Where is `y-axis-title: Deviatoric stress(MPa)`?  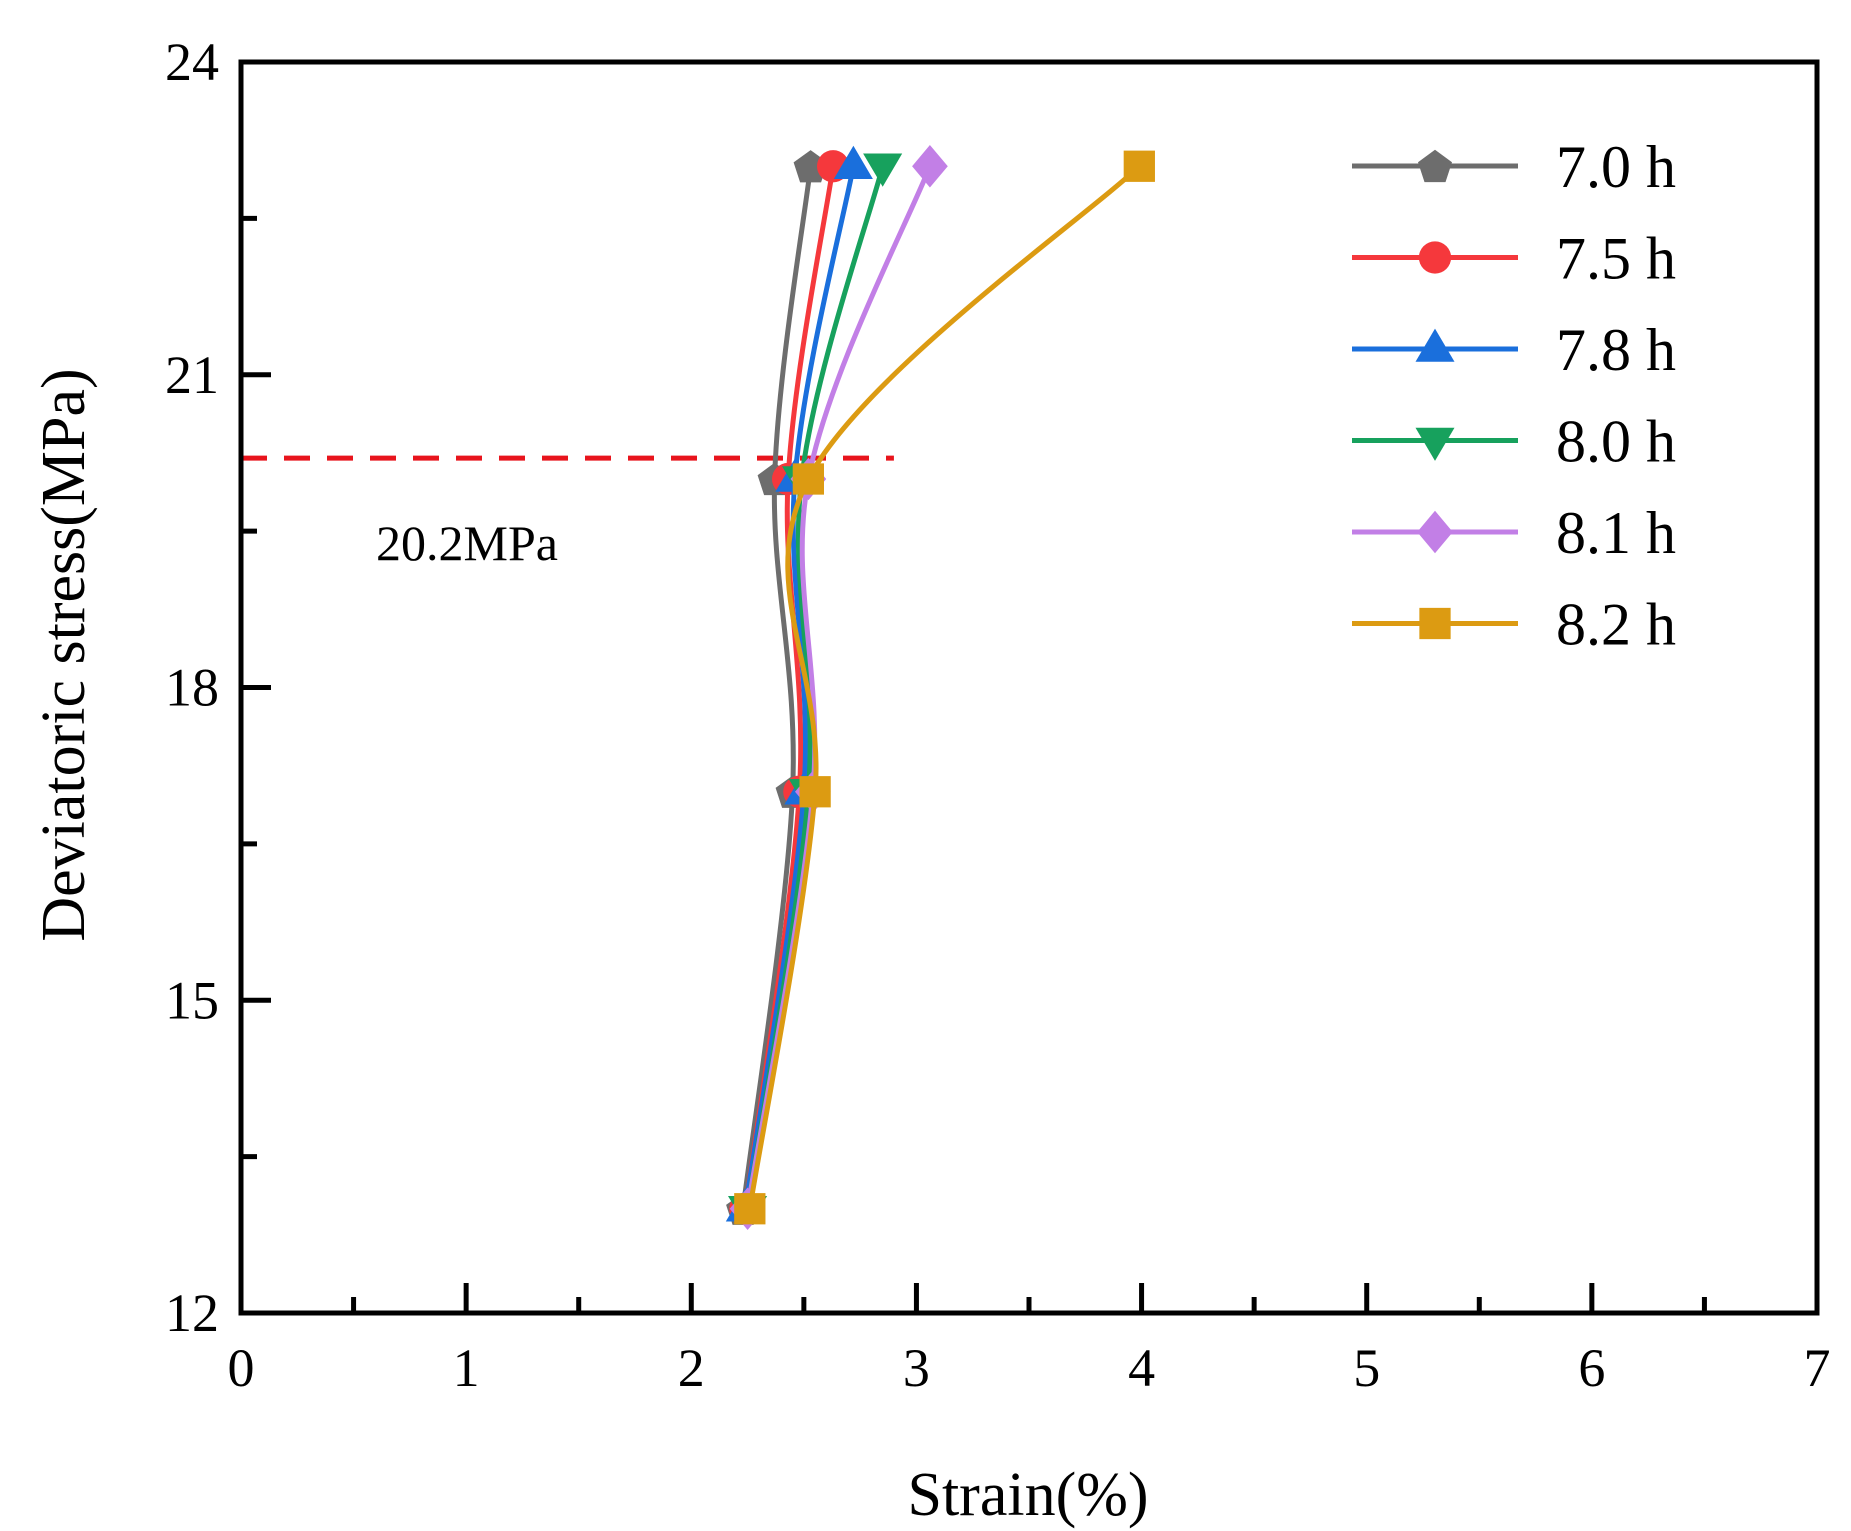 y-axis-title: Deviatoric stress(MPa) is located at coordinates (64, 654).